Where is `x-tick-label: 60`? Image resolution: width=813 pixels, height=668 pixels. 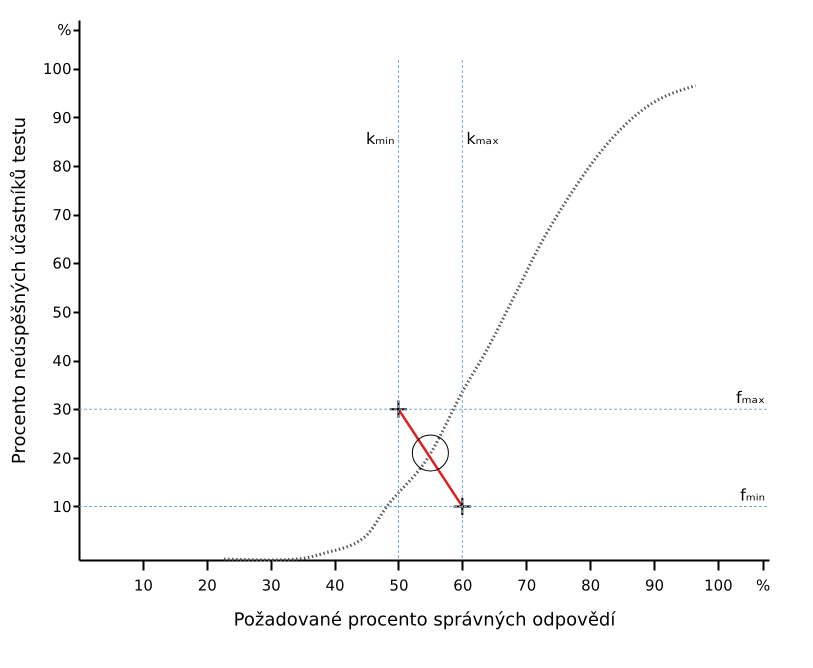 x-tick-label: 60 is located at coordinates (462, 585).